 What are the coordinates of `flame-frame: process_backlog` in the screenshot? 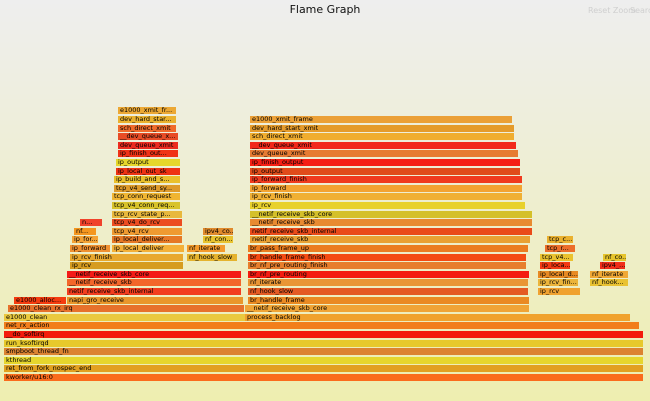 It's located at (437, 317).